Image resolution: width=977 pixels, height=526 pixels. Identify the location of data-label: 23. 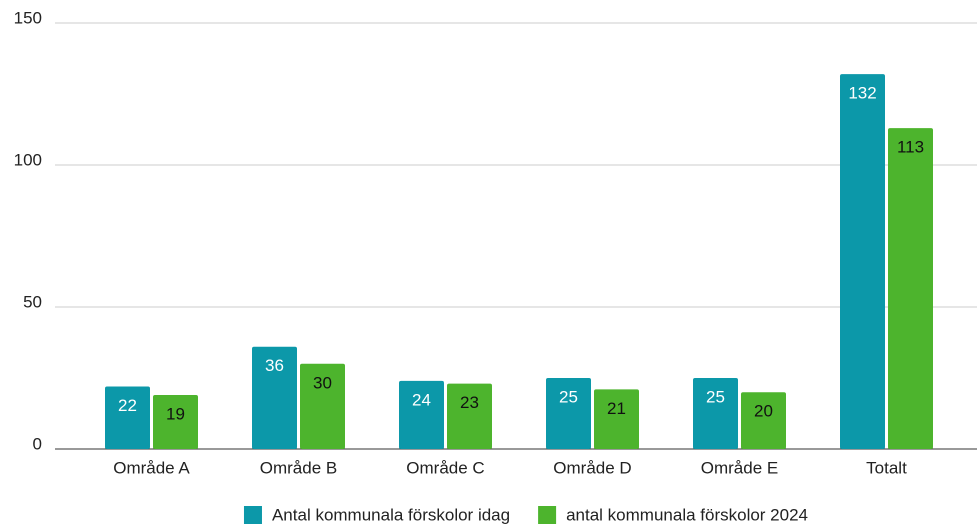
(469, 402).